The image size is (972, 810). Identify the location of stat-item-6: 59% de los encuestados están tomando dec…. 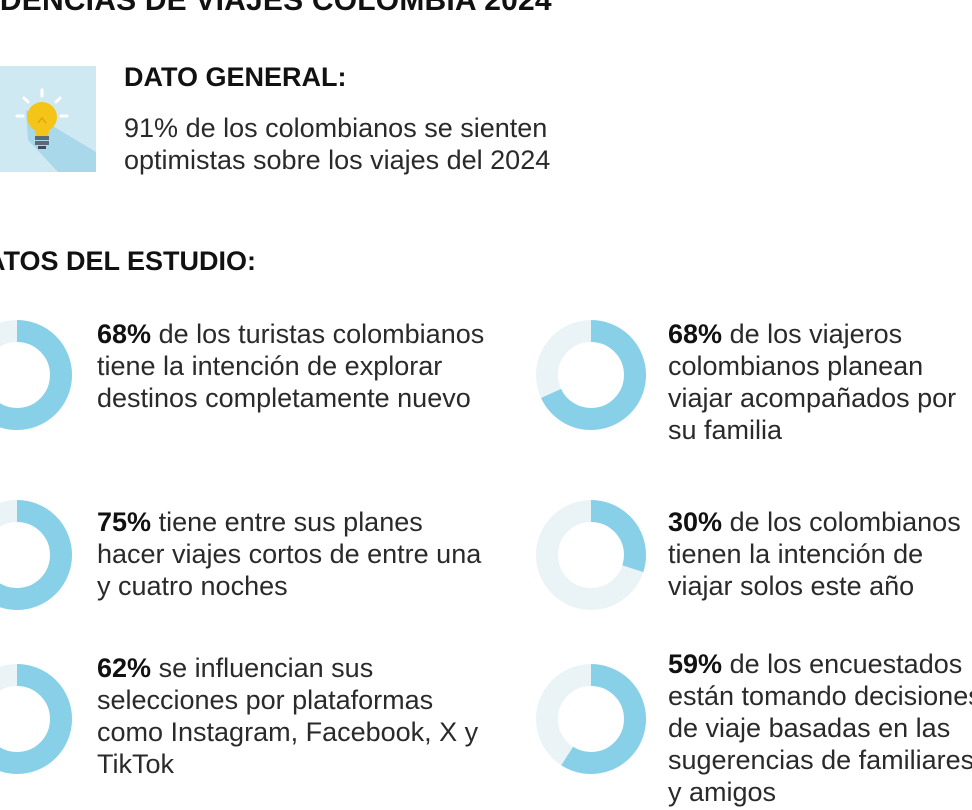
(820, 728).